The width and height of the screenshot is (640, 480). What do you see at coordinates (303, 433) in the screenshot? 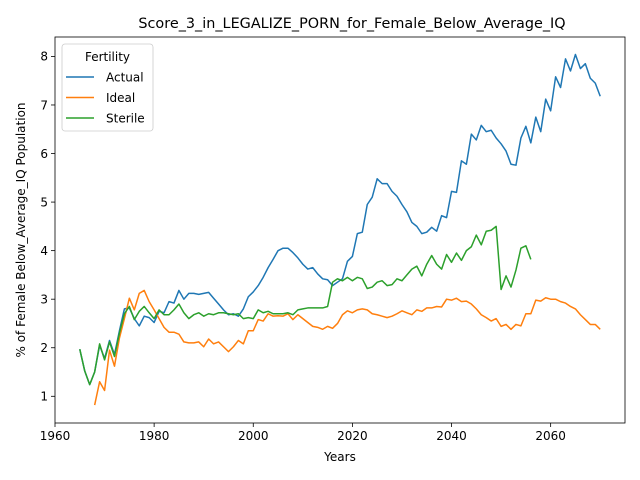
I see `x-axis-ticks: 1960 1980 2000 2020 2040 2060` at bounding box center [303, 433].